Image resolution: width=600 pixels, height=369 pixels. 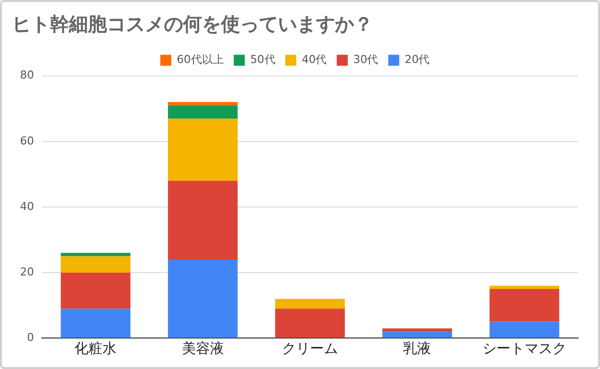 What do you see at coordinates (203, 349) in the screenshot?
I see `x-tick-label: 美容液` at bounding box center [203, 349].